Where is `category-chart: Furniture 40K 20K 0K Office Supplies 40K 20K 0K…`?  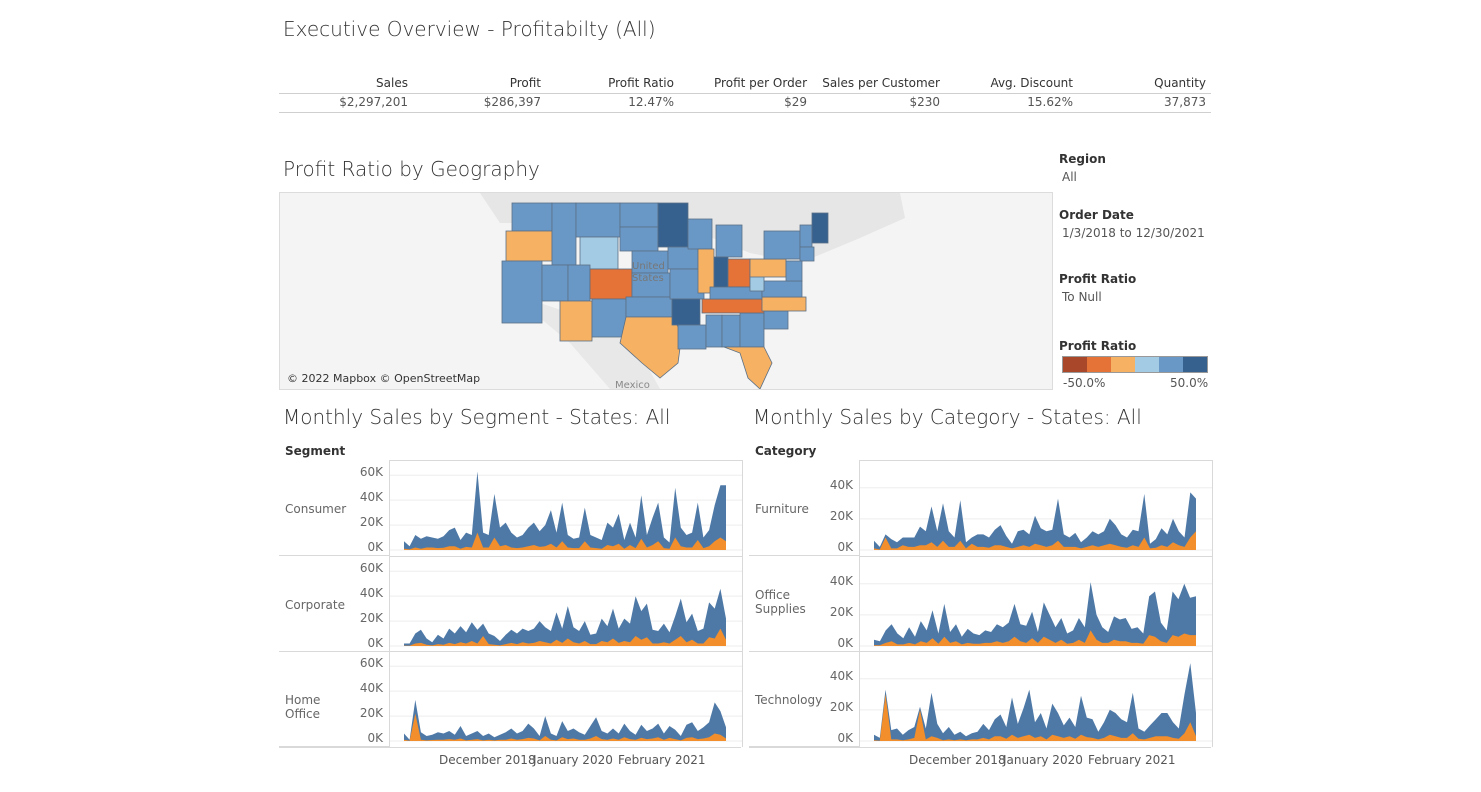
category-chart: Furniture 40K 20K 0K Office Supplies 40K 20K 0K… is located at coordinates (981, 613).